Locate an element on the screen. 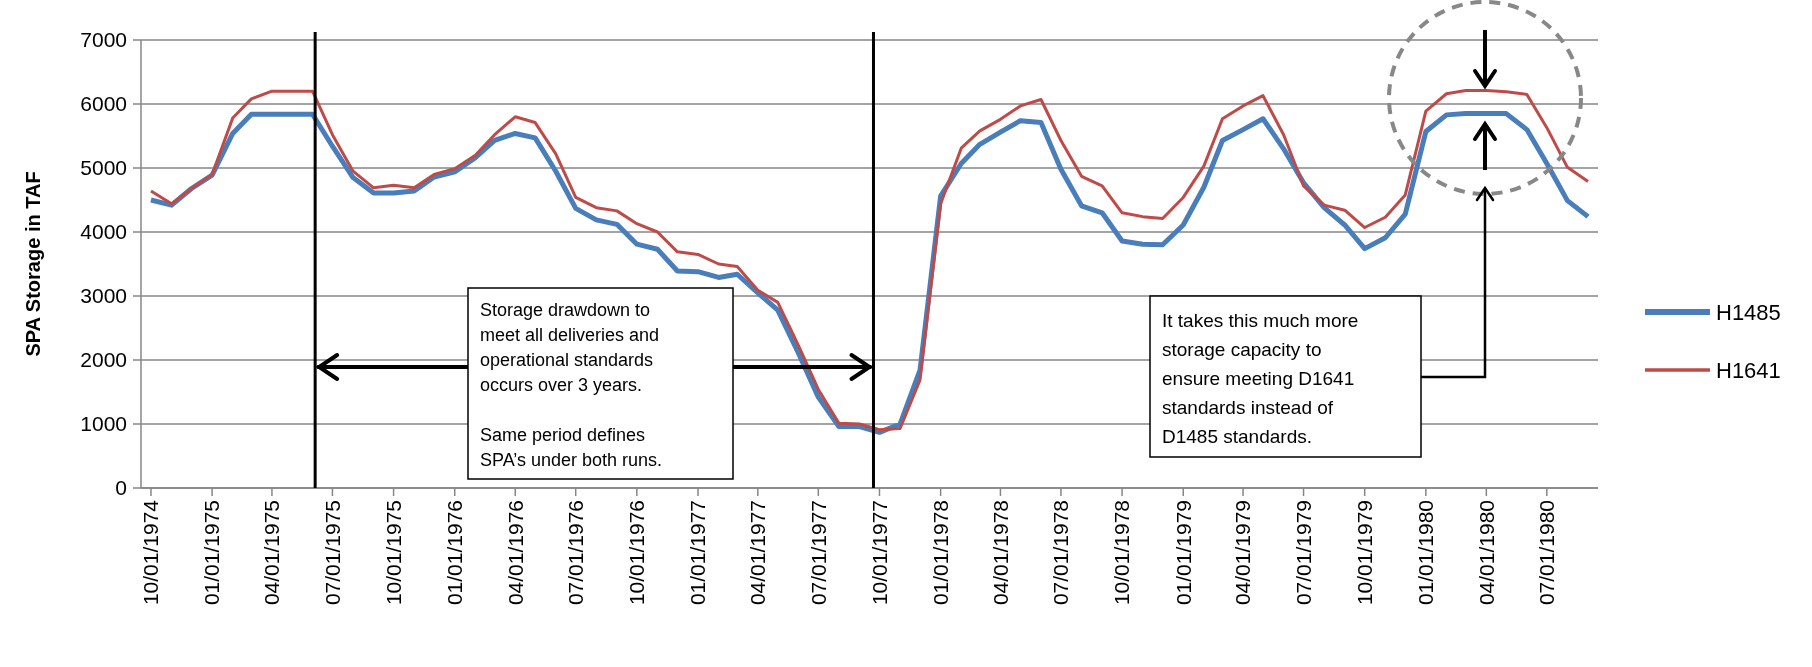  y-tick-label: 5000 is located at coordinates (103, 168).